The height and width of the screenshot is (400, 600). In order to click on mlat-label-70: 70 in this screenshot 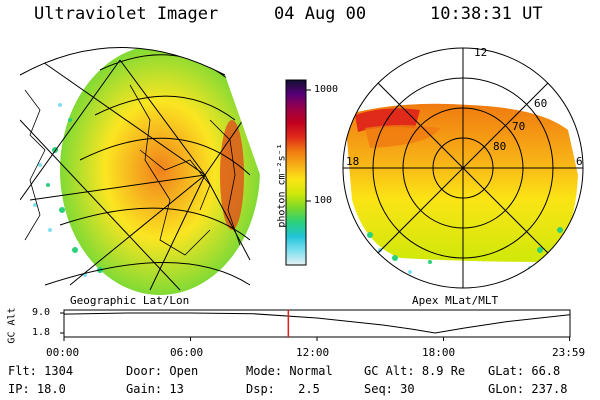, I will do `click(519, 126)`.